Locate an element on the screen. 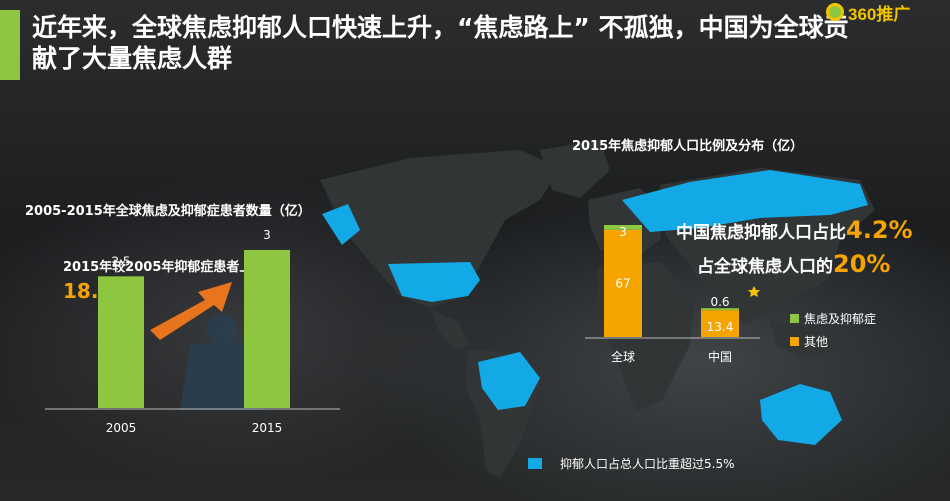 Image resolution: width=950 pixels, height=501 pixels. map-australia-highlight is located at coordinates (801, 414).